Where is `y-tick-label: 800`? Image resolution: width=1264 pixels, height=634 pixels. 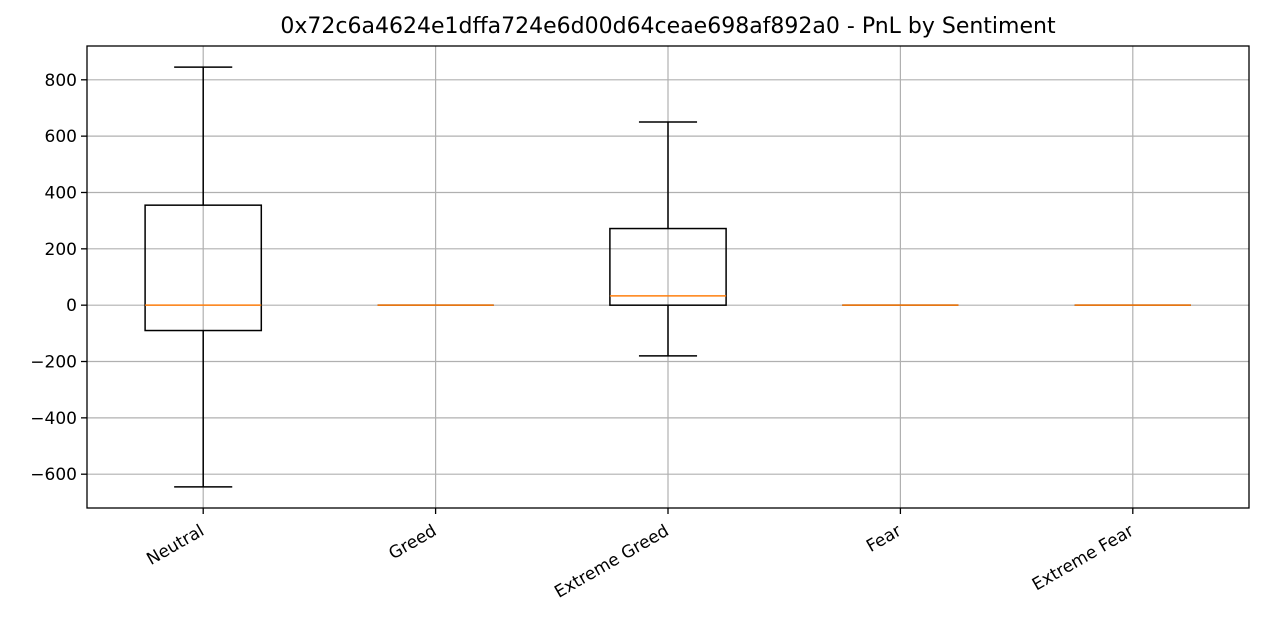 y-tick-label: 800 is located at coordinates (61, 81).